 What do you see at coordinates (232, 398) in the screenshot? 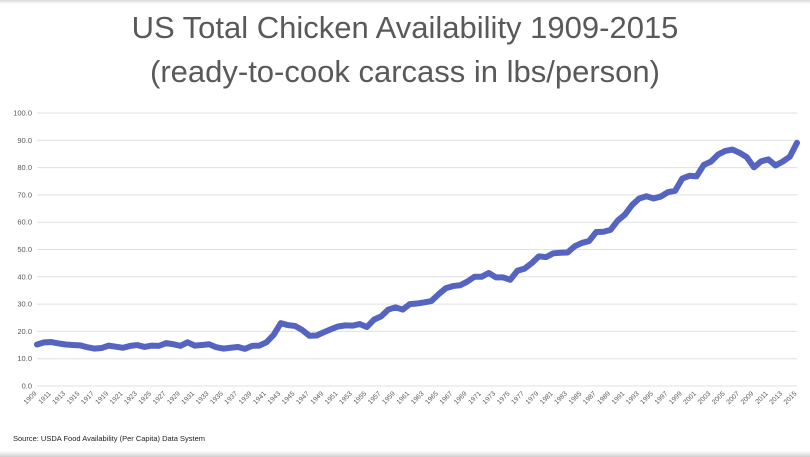
I see `x-tick-label: 1937` at bounding box center [232, 398].